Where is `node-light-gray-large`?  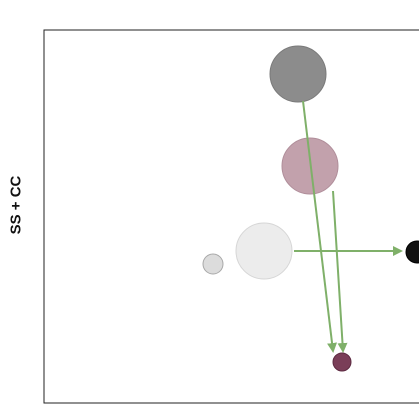
node-light-gray-large is located at coordinates (264, 251).